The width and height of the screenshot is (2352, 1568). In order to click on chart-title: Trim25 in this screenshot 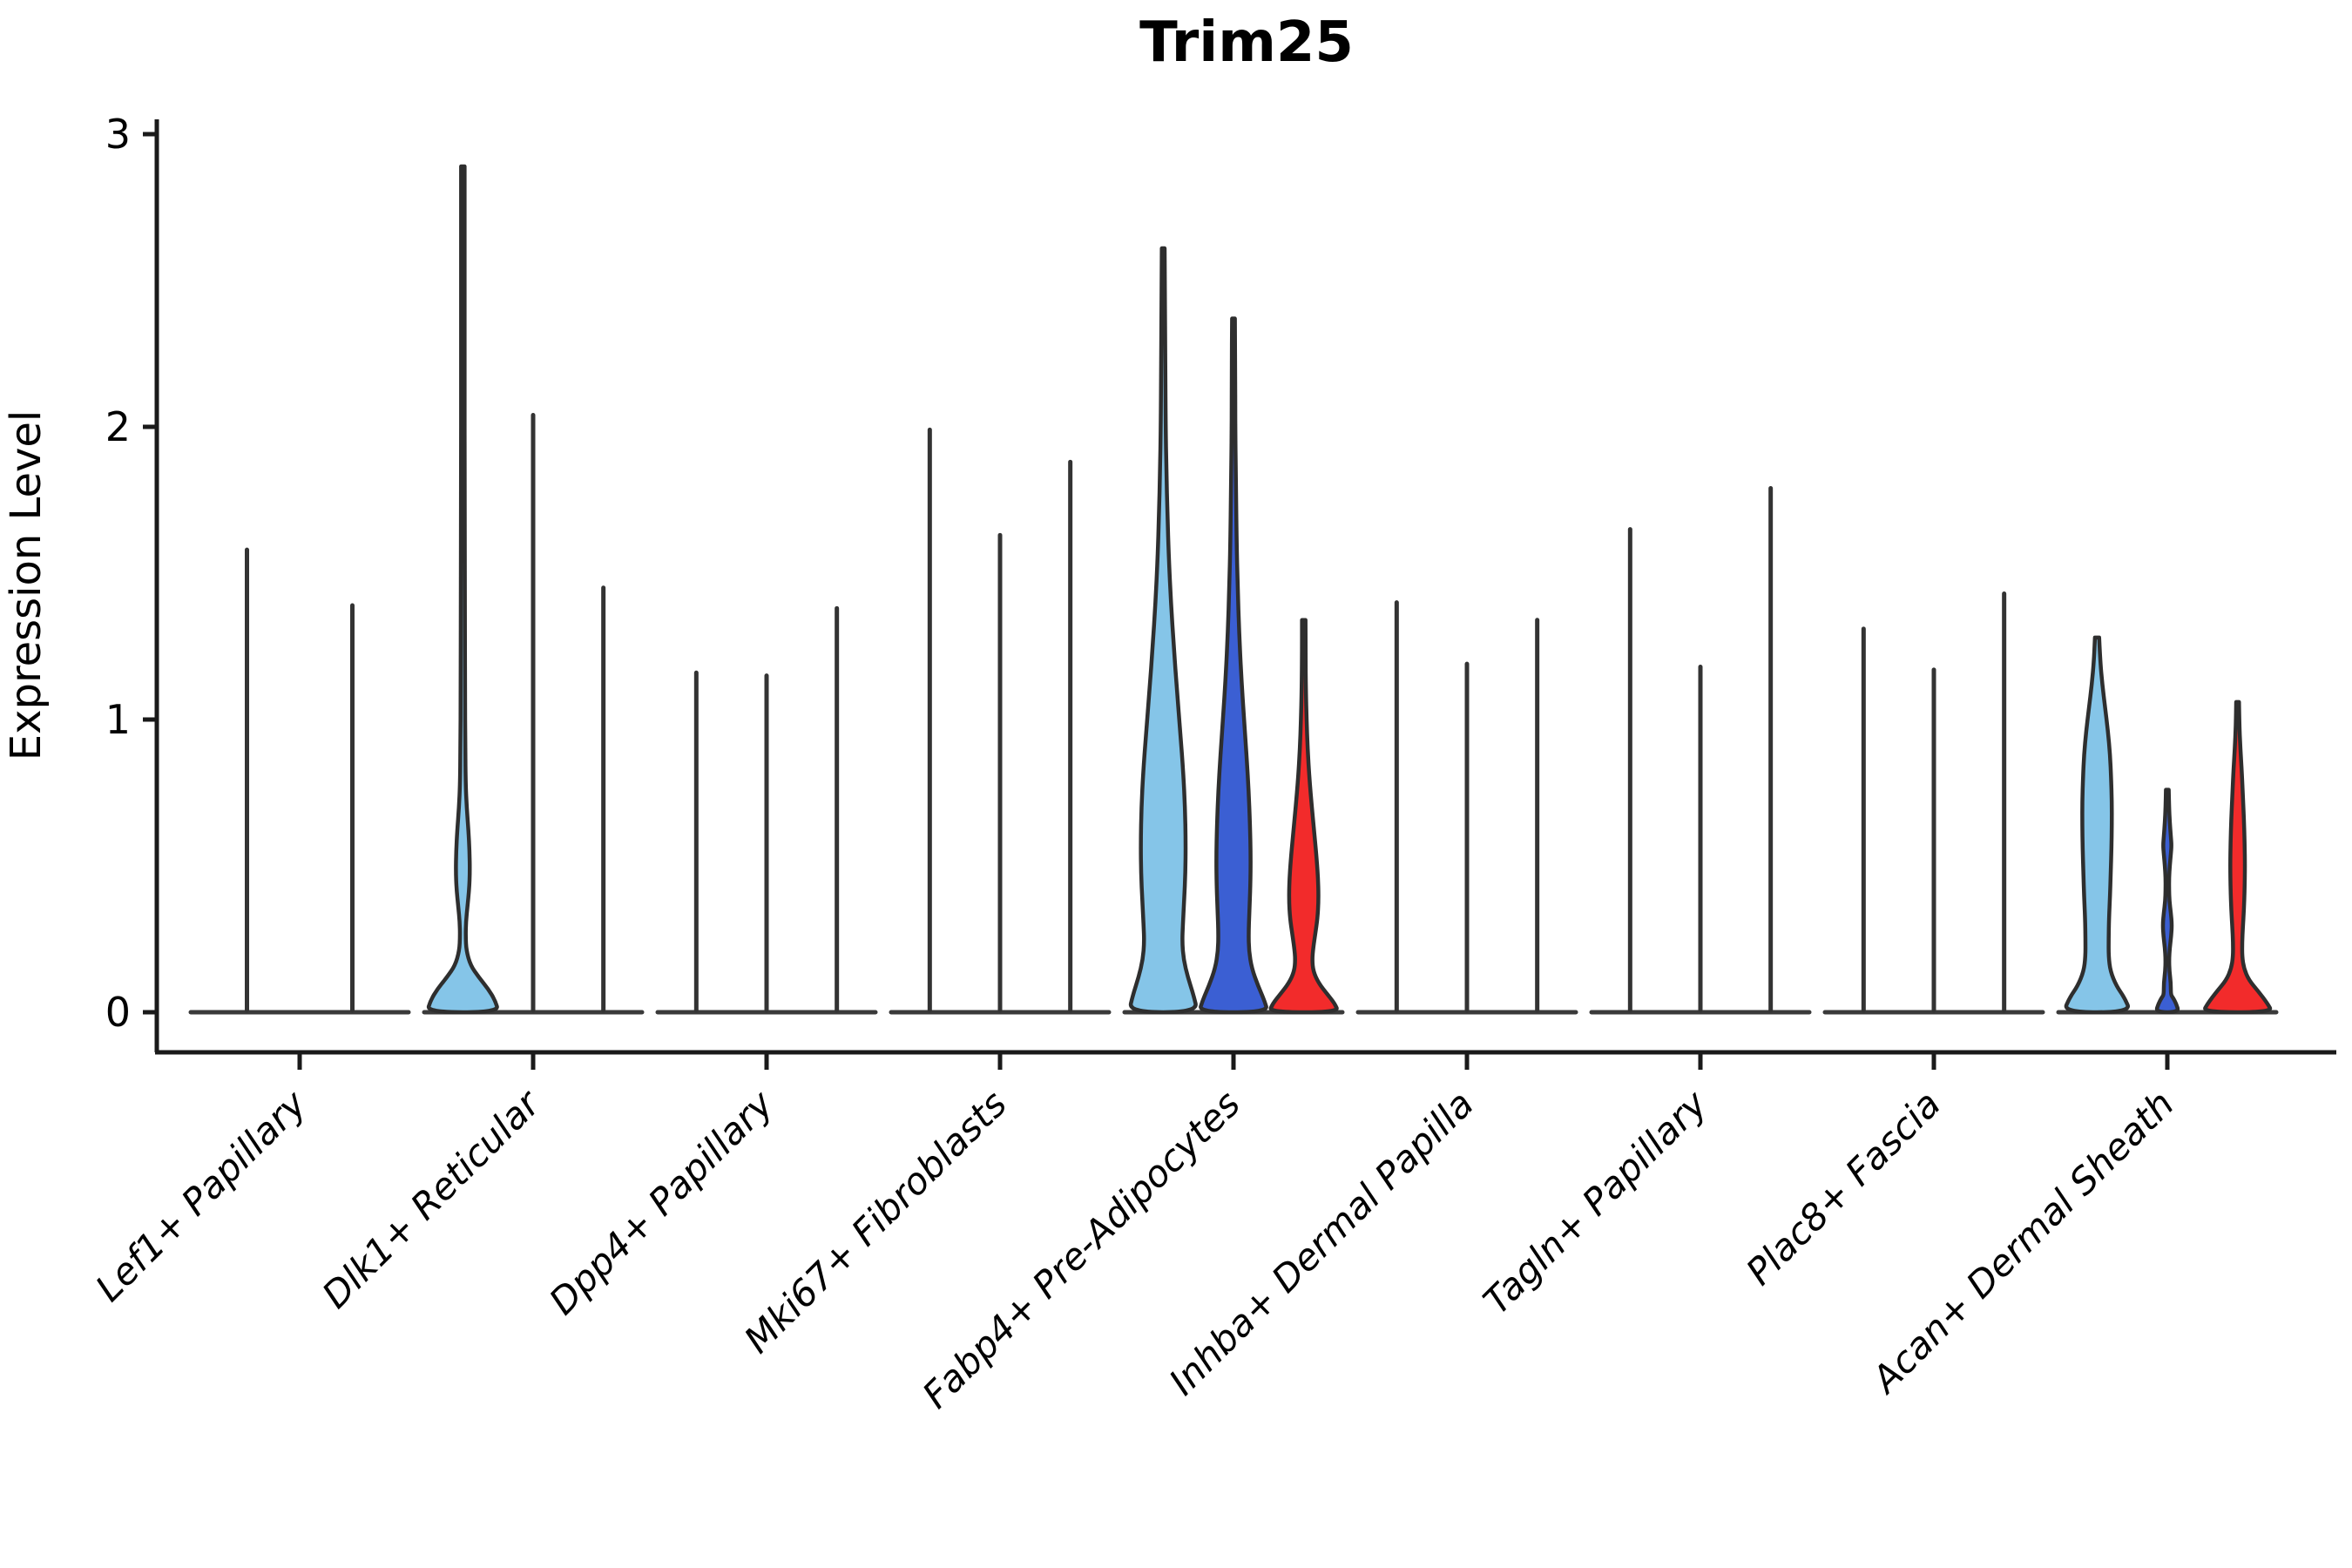, I will do `click(1246, 42)`.